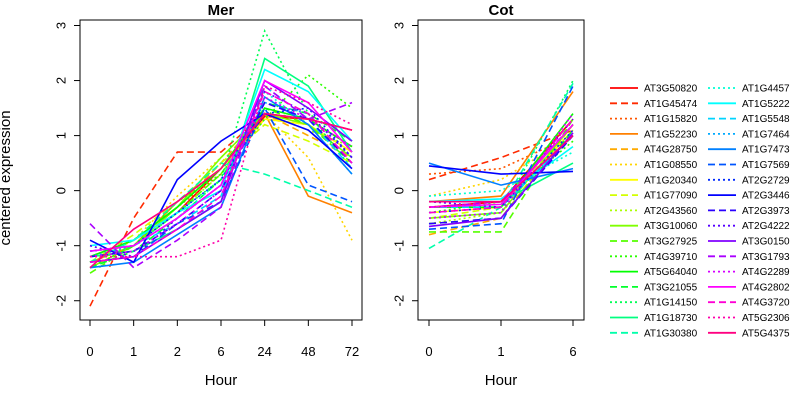  I want to click on legend-label: AT3G21055, so click(671, 287).